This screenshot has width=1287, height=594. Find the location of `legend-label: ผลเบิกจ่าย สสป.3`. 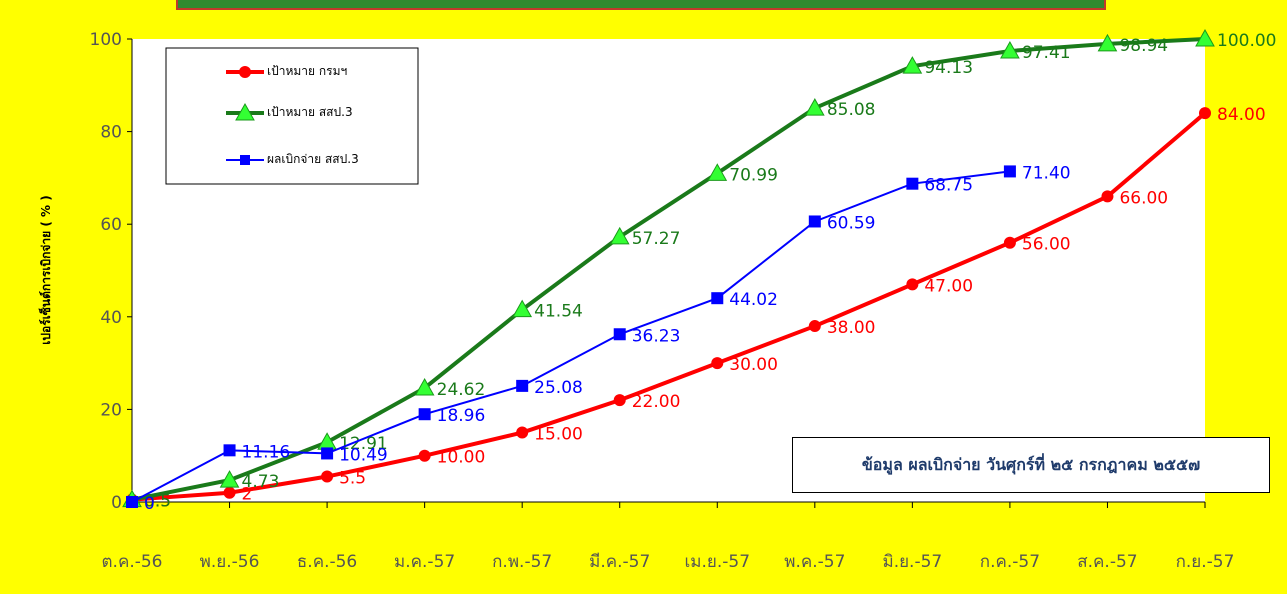

legend-label: ผลเบิกจ่าย สสป.3 is located at coordinates (313, 159).